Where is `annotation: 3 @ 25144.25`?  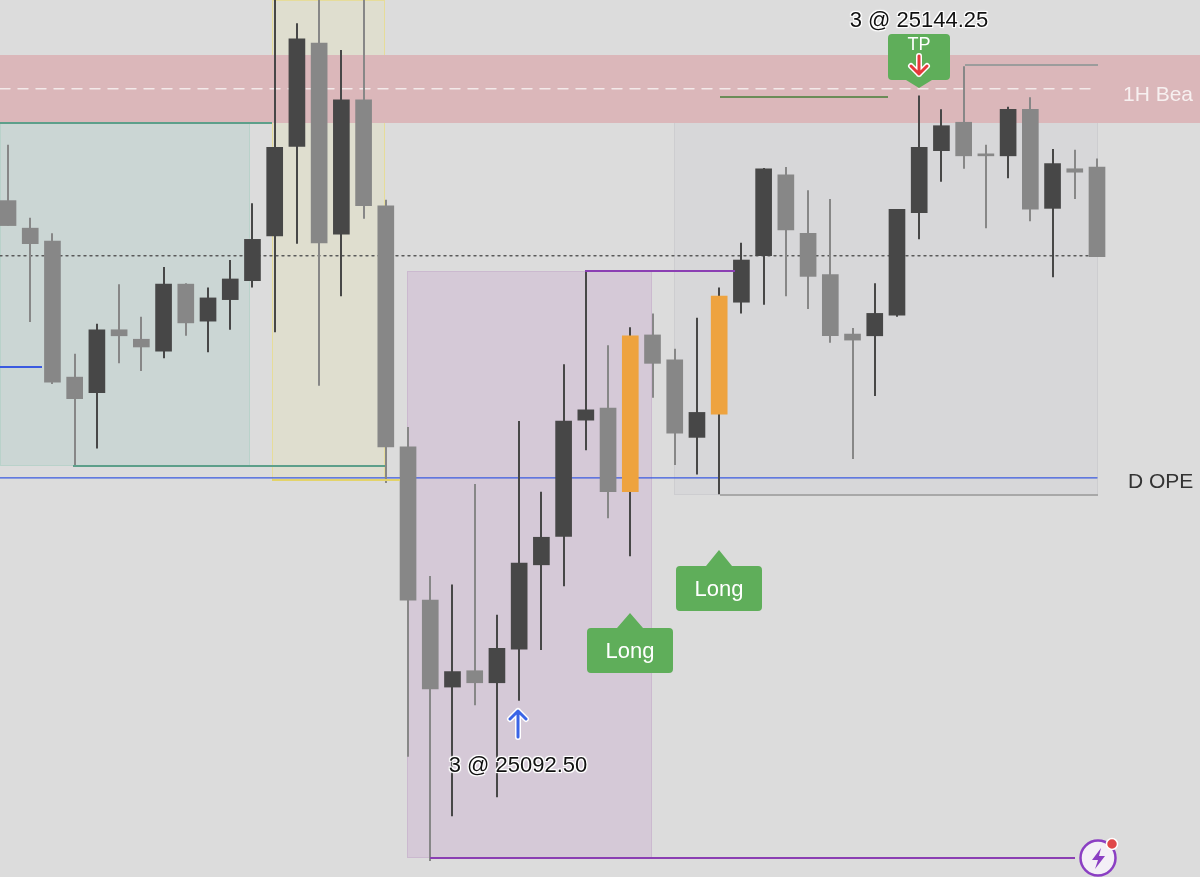
annotation: 3 @ 25144.25 is located at coordinates (919, 19).